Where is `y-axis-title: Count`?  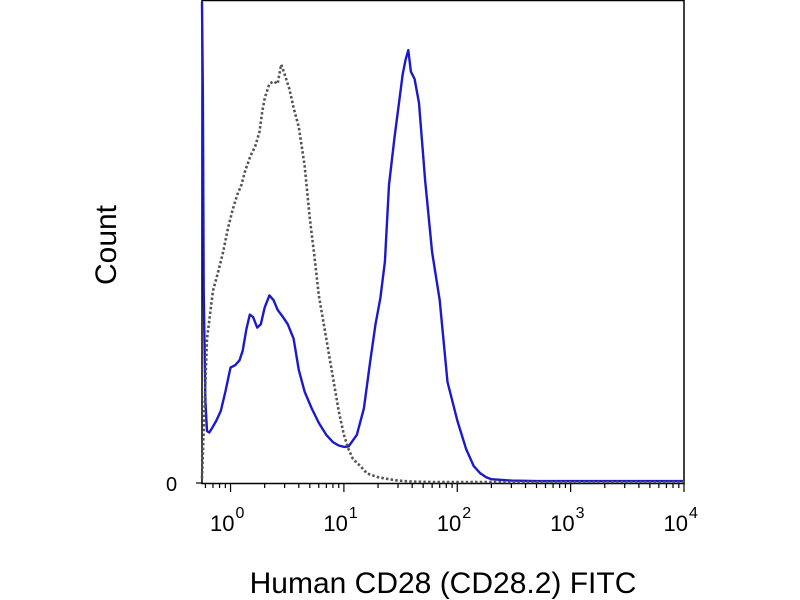 y-axis-title: Count is located at coordinates (106, 244).